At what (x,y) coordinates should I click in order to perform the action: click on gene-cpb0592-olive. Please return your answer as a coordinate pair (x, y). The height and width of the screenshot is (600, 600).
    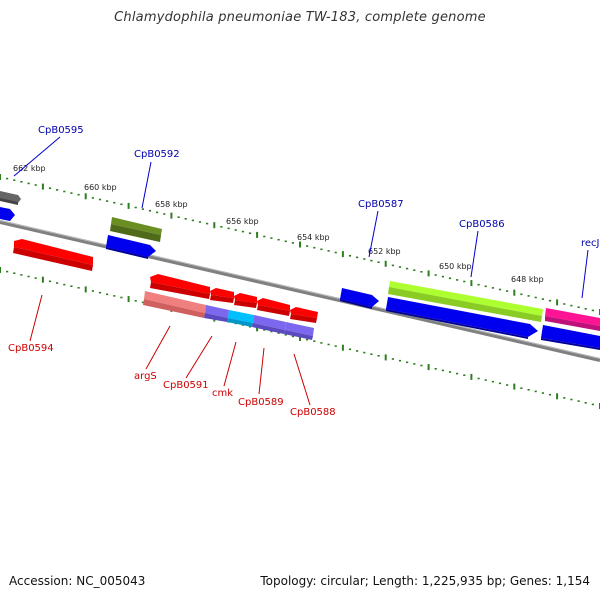
    Looking at the image, I should click on (136, 229).